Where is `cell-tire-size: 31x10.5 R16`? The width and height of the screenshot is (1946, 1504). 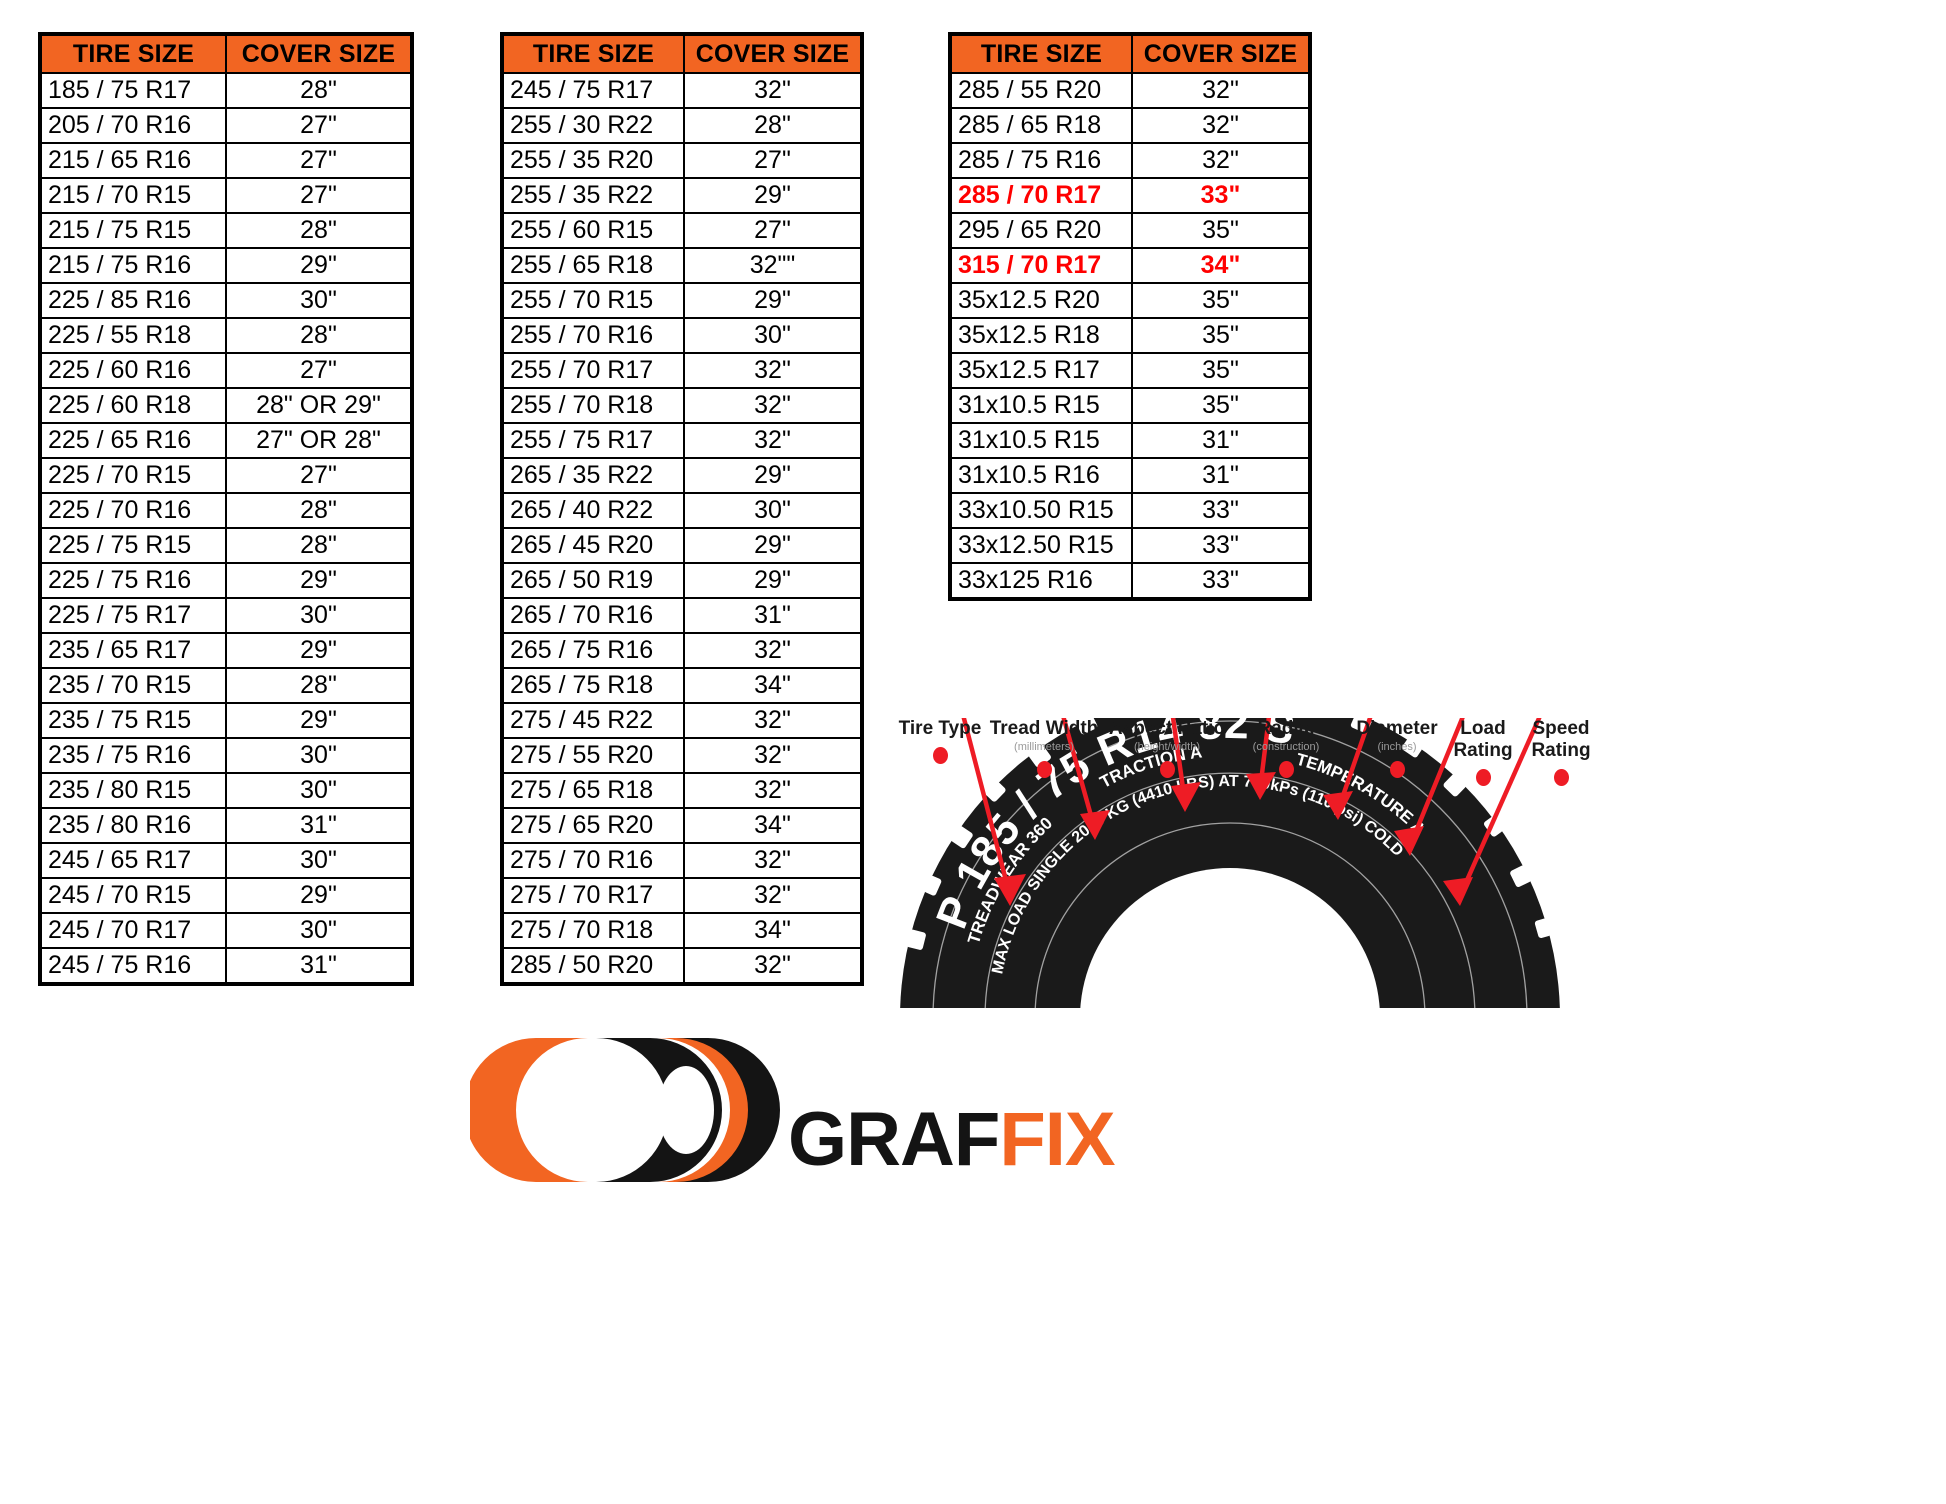
cell-tire-size: 31x10.5 R16 is located at coordinates (1041, 475).